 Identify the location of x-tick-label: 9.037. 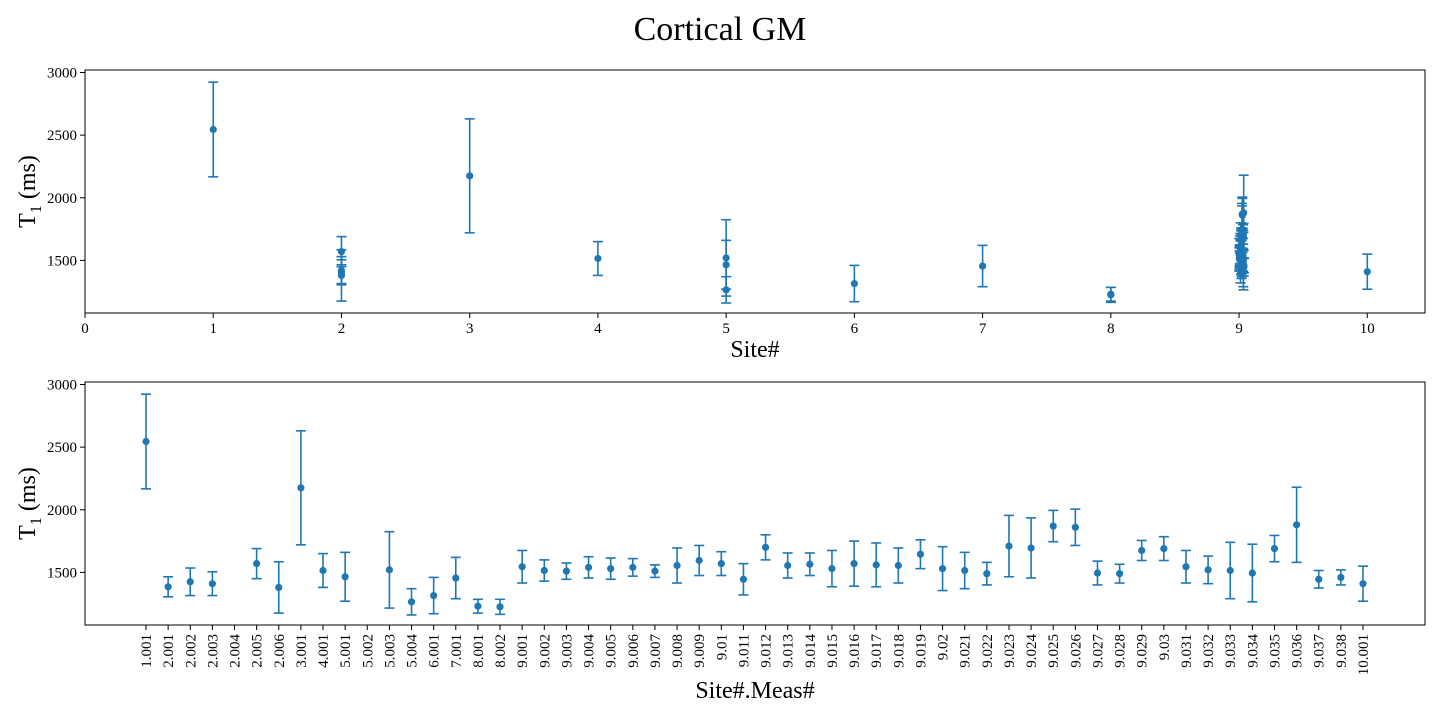
(1320, 651).